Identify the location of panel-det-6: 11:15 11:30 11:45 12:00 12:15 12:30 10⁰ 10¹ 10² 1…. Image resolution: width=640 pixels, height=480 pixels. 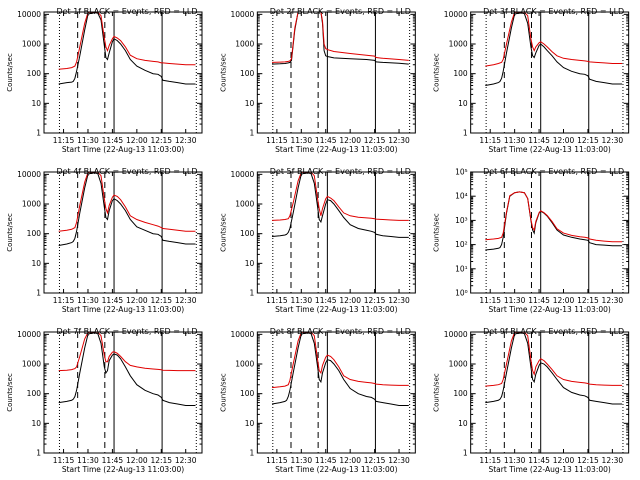
(531, 240).